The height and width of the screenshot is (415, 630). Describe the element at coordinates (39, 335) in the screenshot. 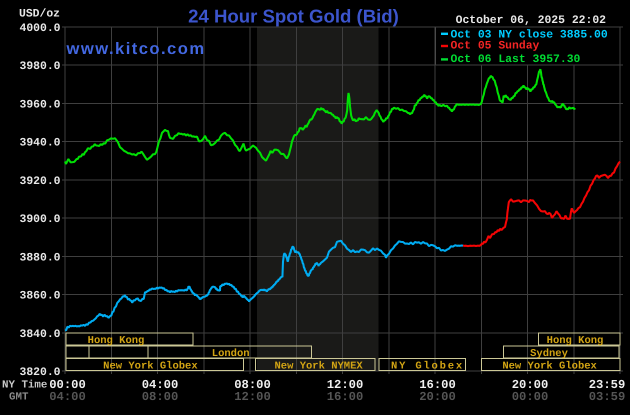

I see `svg-text: 3840.0` at that location.